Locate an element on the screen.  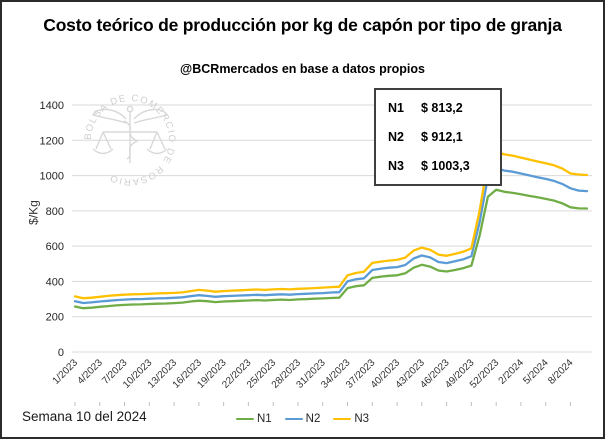
callout-row-n2: N2 $ 912,1 is located at coordinates (440, 137).